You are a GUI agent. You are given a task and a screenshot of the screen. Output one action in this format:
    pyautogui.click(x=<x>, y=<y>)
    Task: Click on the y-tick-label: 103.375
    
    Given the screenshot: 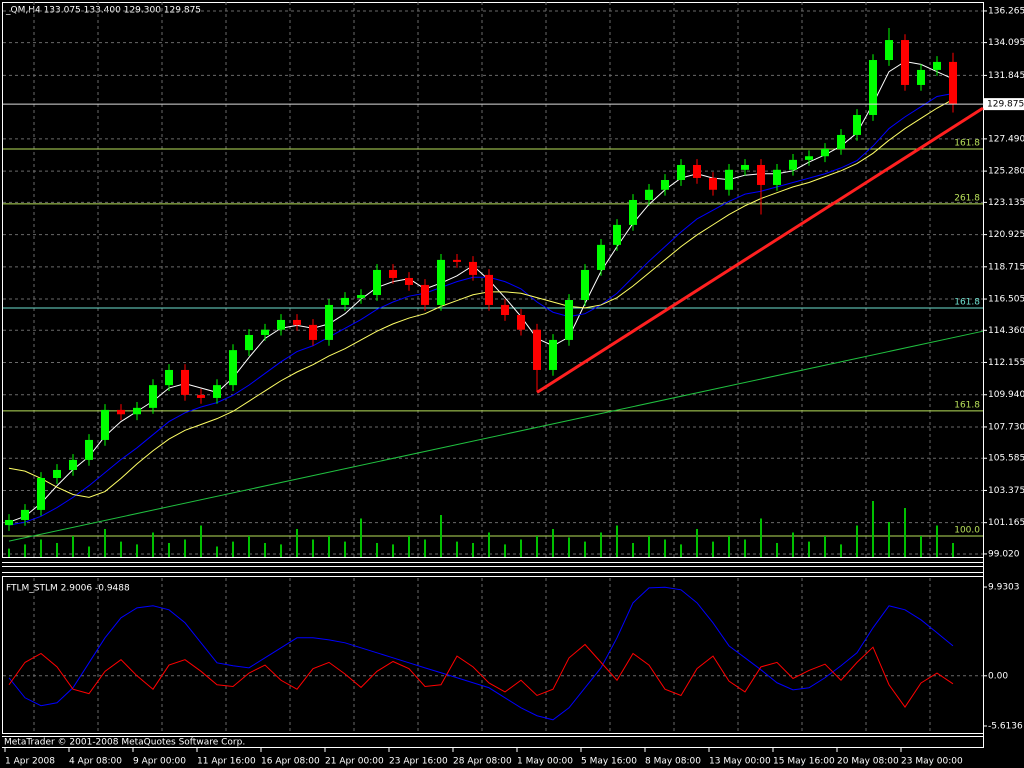 What is the action you would take?
    pyautogui.click(x=1006, y=491)
    